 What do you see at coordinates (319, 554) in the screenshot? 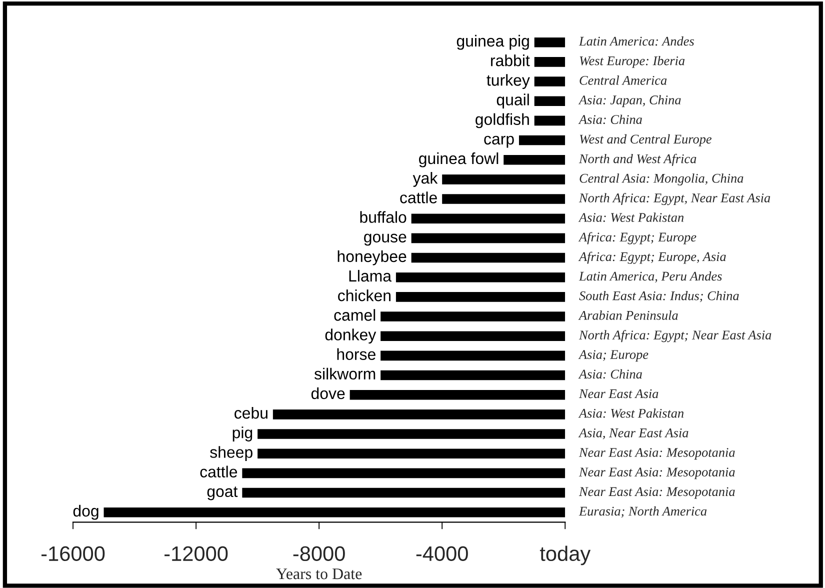
I see `x-tick-label: -8000` at bounding box center [319, 554].